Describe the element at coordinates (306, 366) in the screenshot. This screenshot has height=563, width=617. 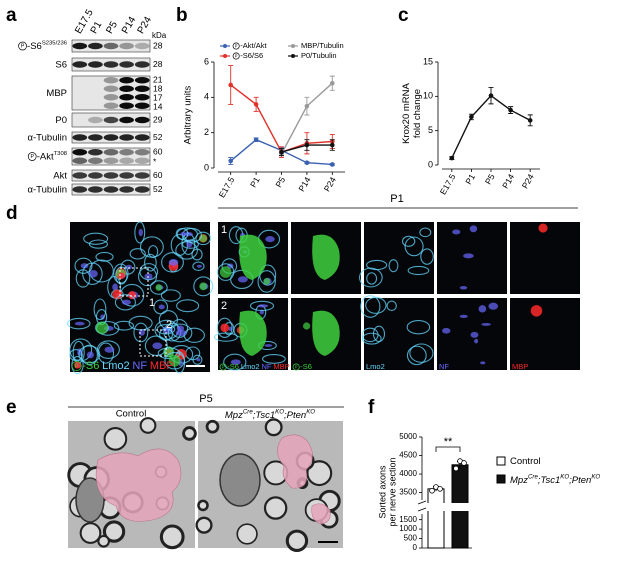
I see `label-text: -S6` at that location.